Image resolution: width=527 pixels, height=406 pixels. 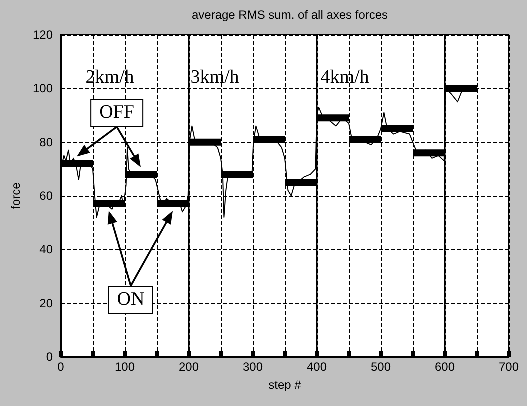 I want to click on y-tick-label: 80, so click(x=47, y=142).